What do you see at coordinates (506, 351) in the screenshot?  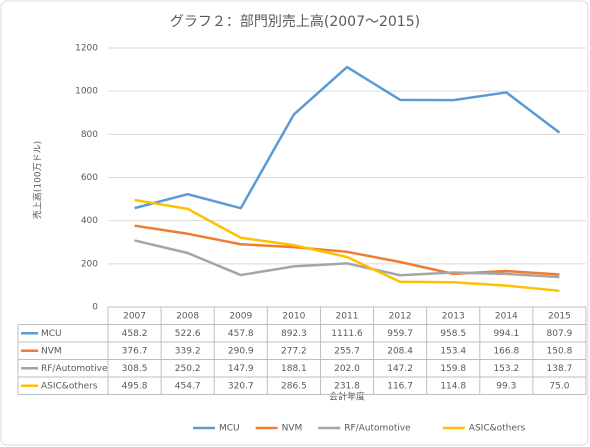 I see `table-value: 166.8` at bounding box center [506, 351].